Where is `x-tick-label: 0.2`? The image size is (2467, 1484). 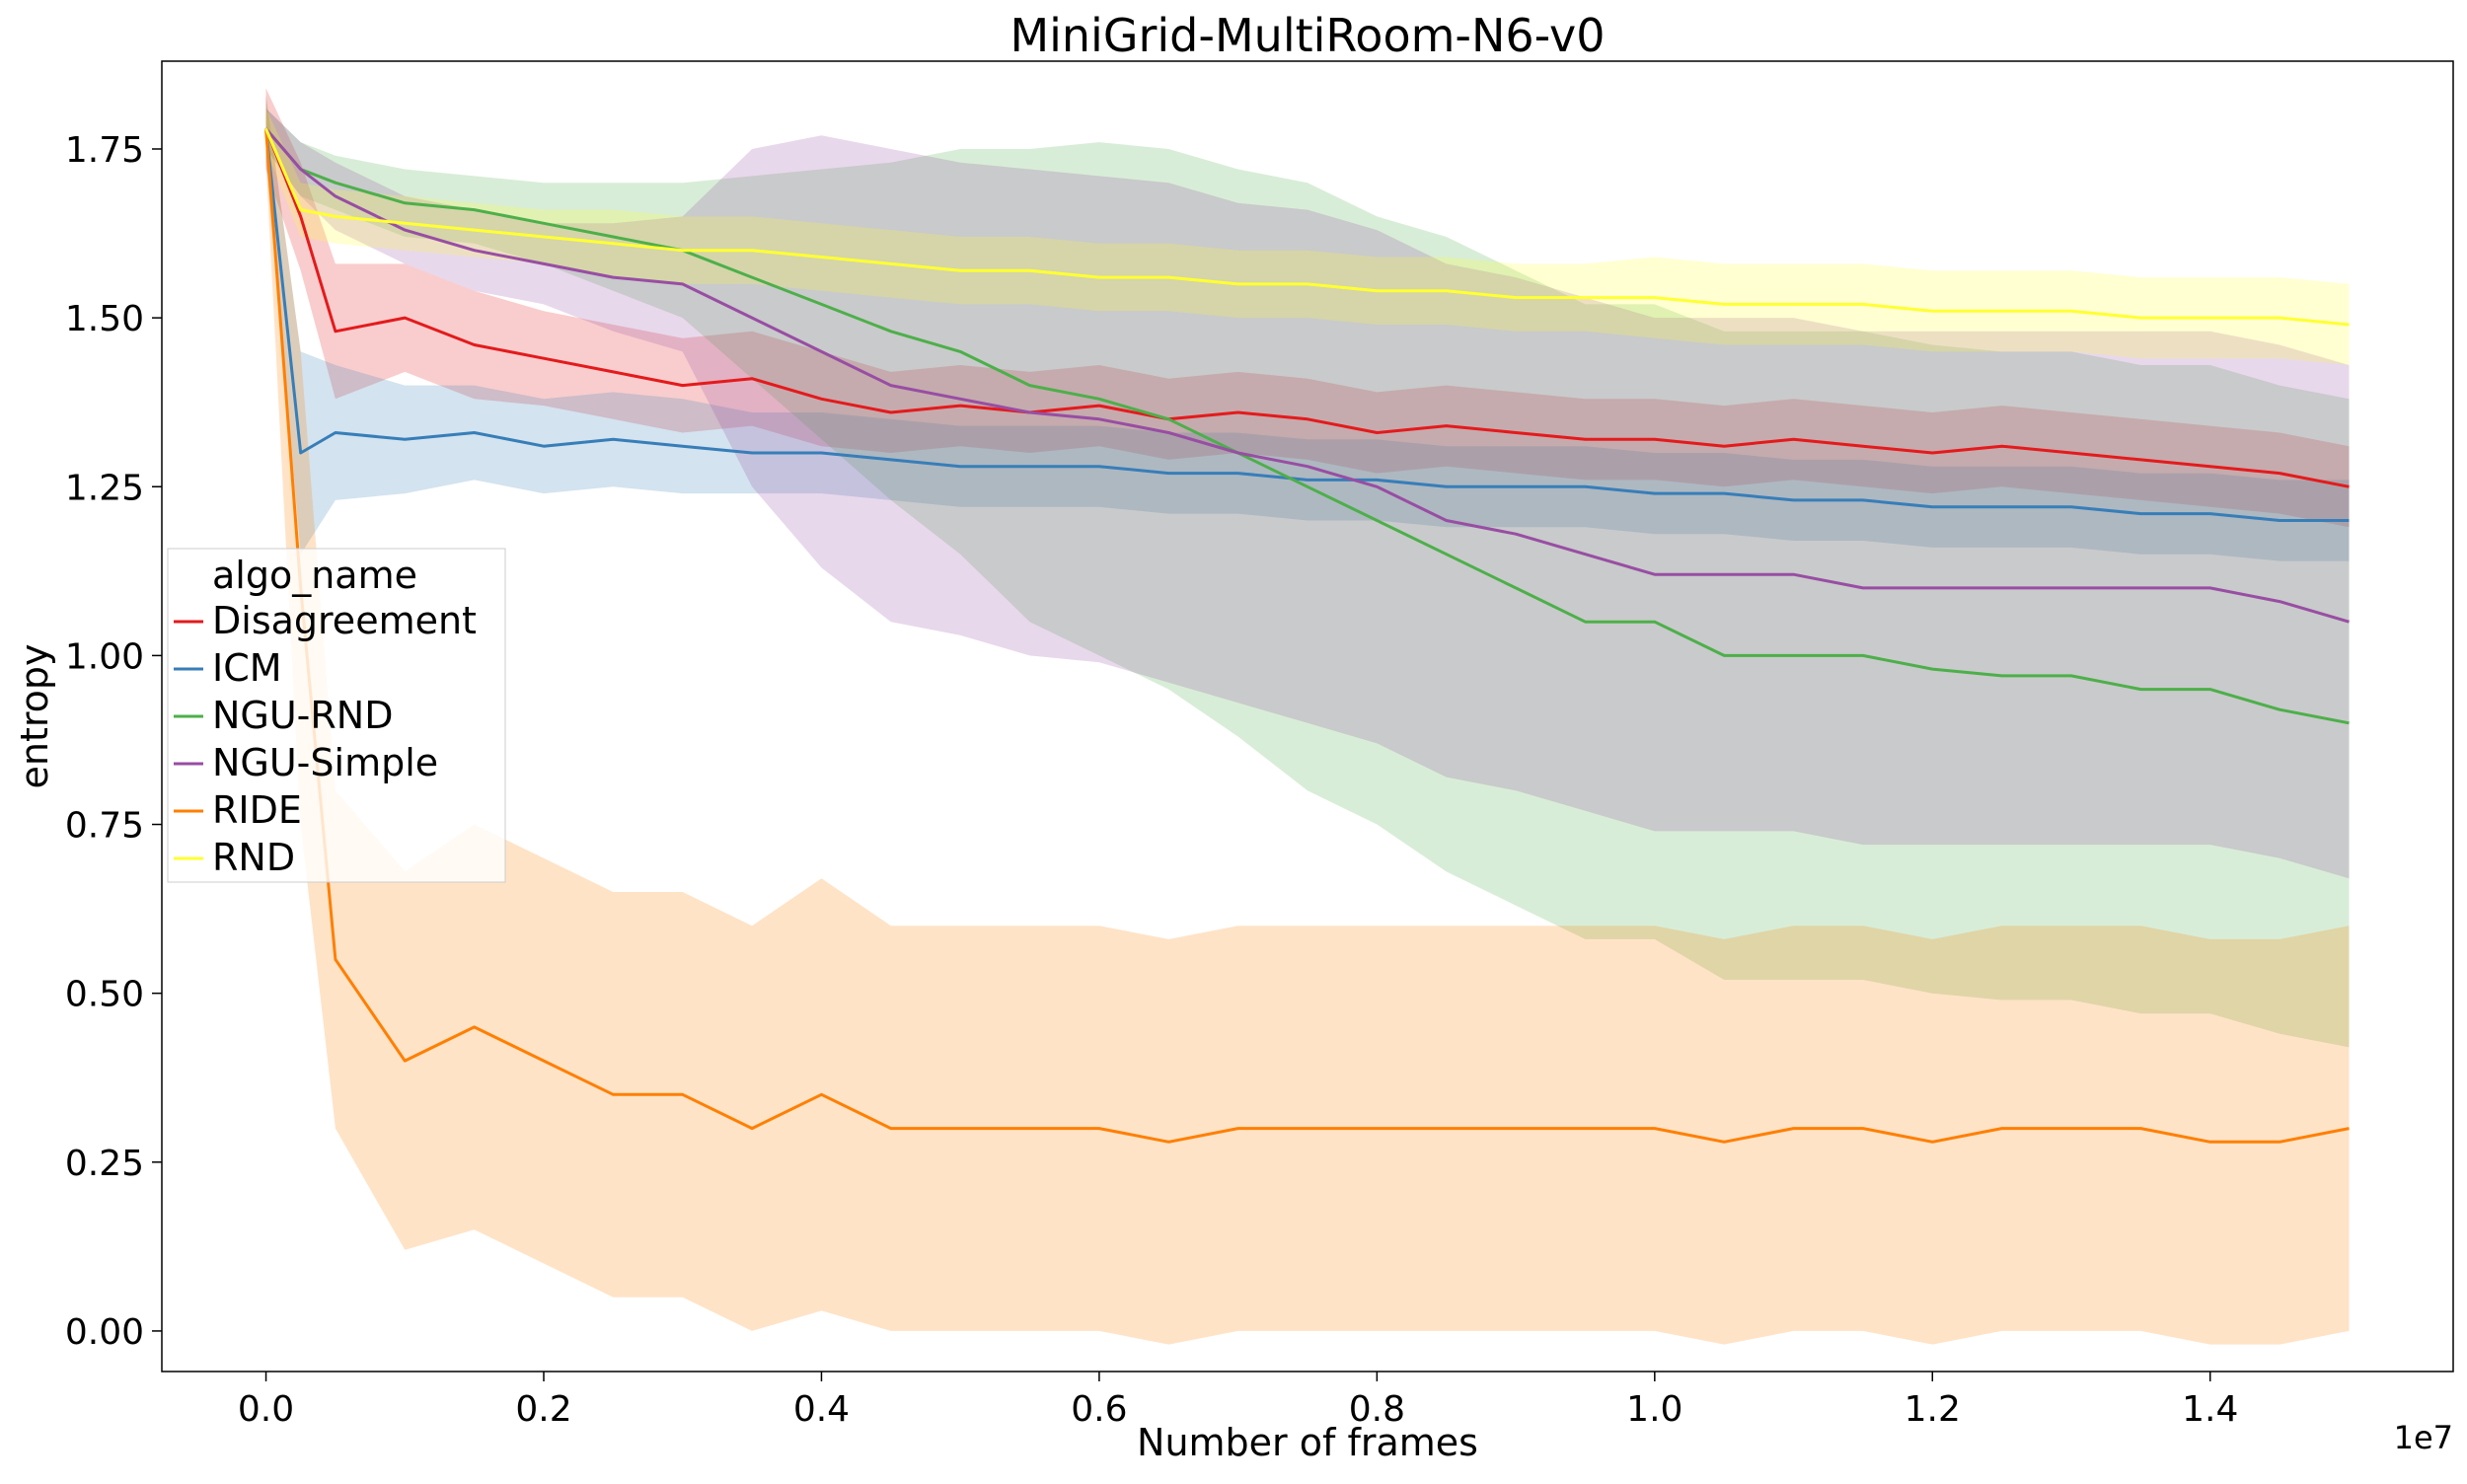
x-tick-label: 0.2 is located at coordinates (543, 1409).